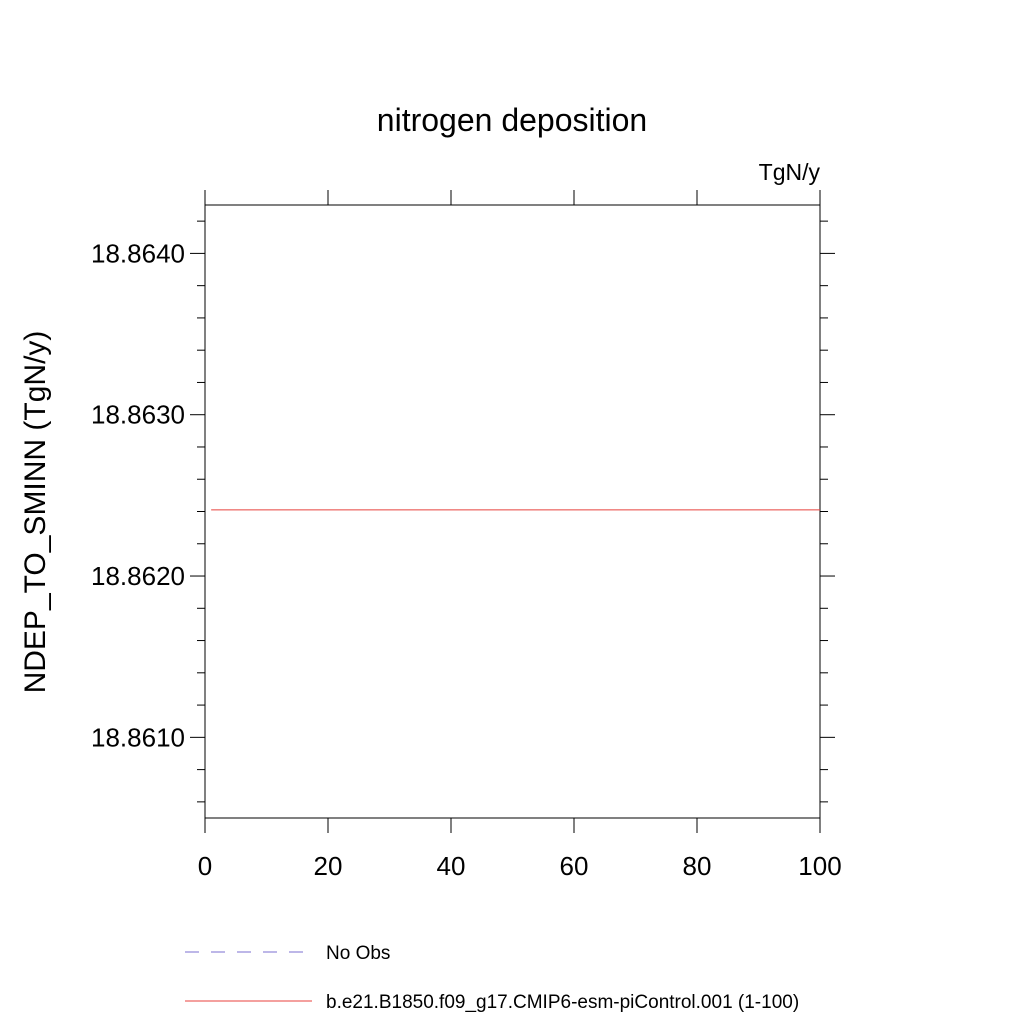 This screenshot has height=1024, width=1024. Describe the element at coordinates (574, 866) in the screenshot. I see `x-tick-label: 60` at that location.